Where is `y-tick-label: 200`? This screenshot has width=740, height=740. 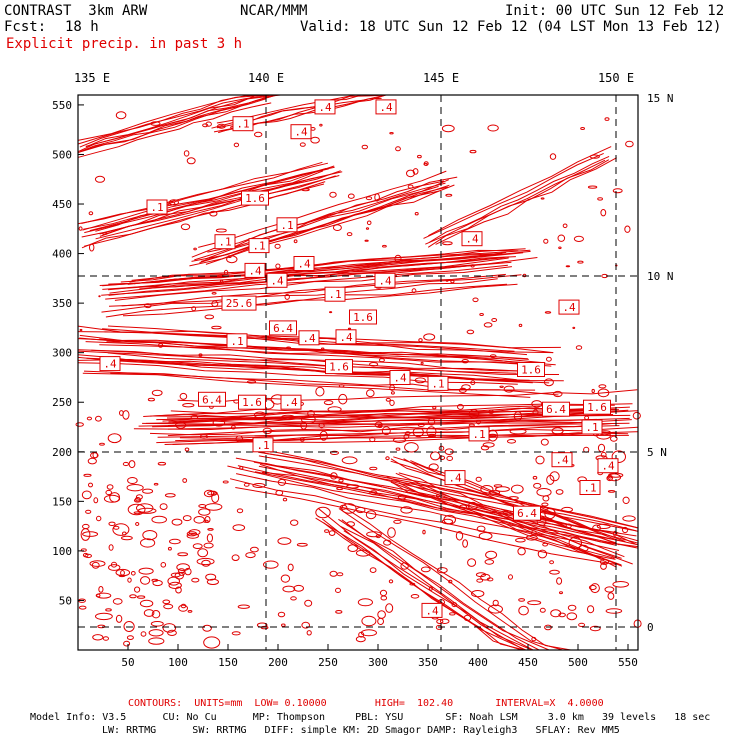
y-tick-label: 200 is located at coordinates (62, 452).